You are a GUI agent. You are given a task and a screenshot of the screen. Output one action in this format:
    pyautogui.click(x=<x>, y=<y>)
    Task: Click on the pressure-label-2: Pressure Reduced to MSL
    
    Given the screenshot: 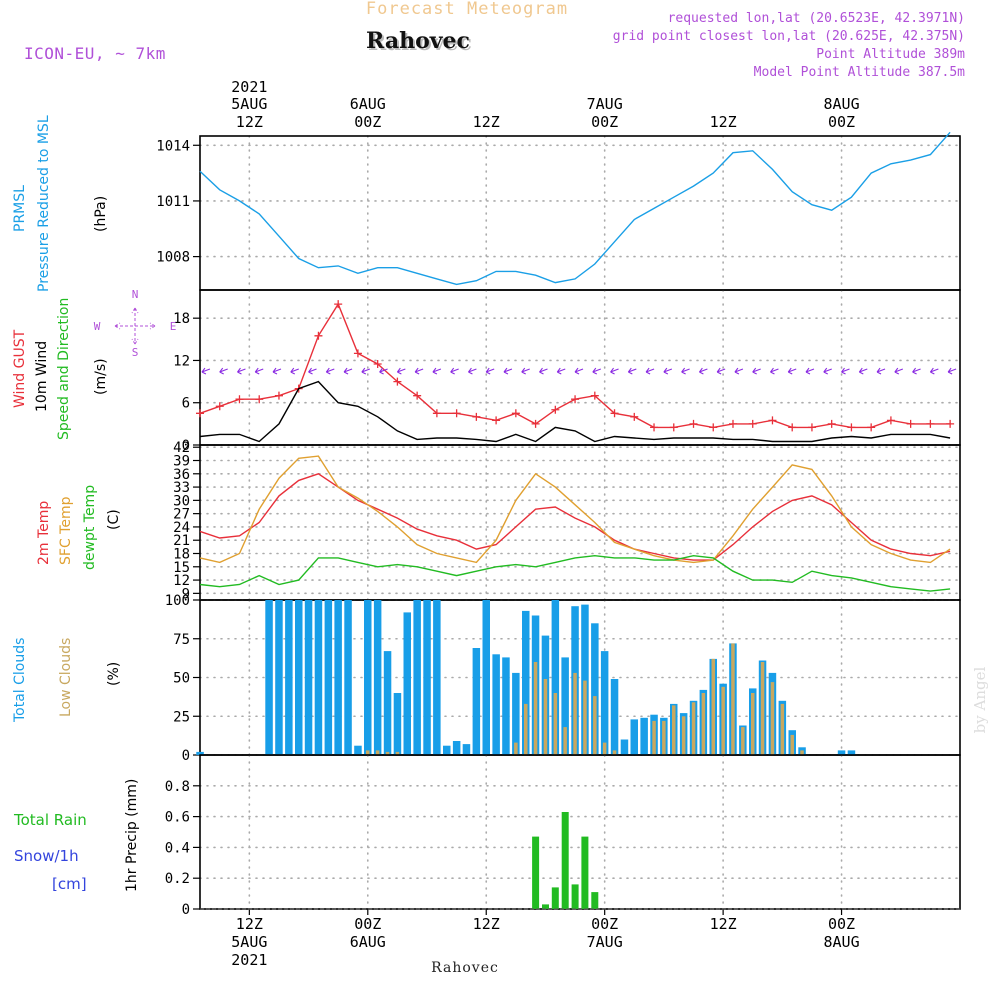 What is the action you would take?
    pyautogui.click(x=44, y=203)
    